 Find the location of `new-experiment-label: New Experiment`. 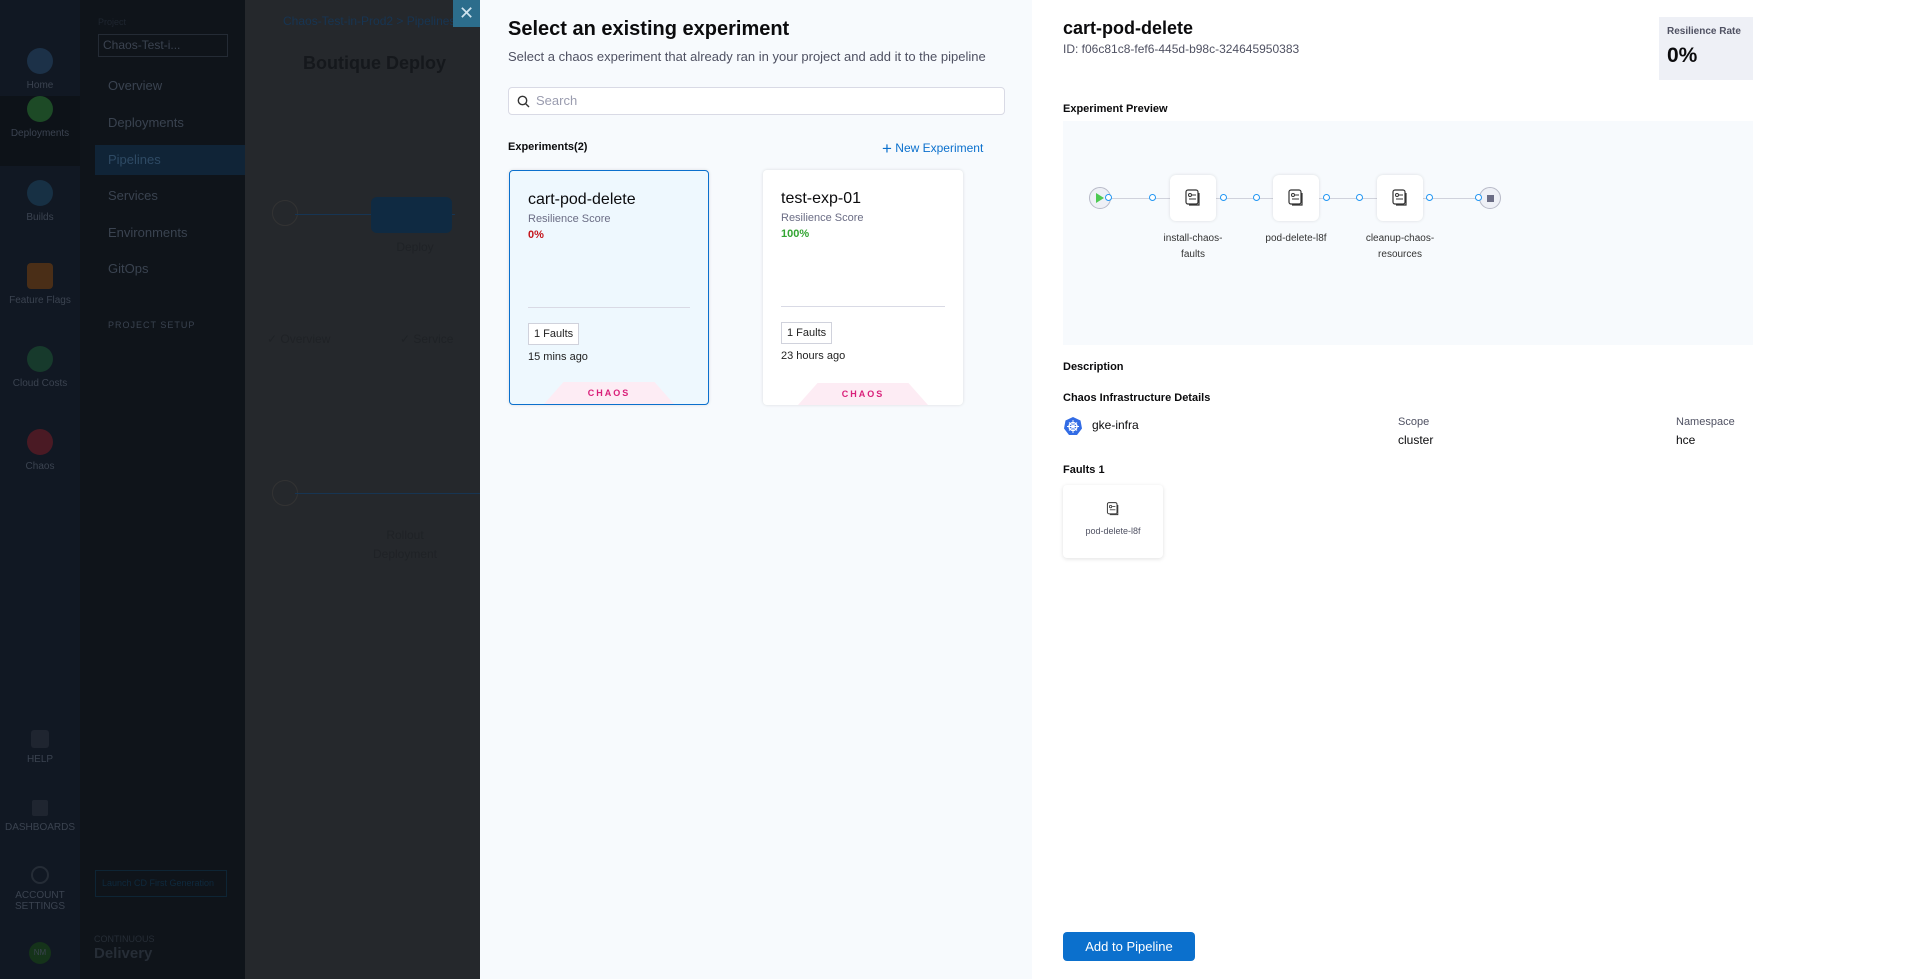

new-experiment-label: New Experiment is located at coordinates (939, 148).